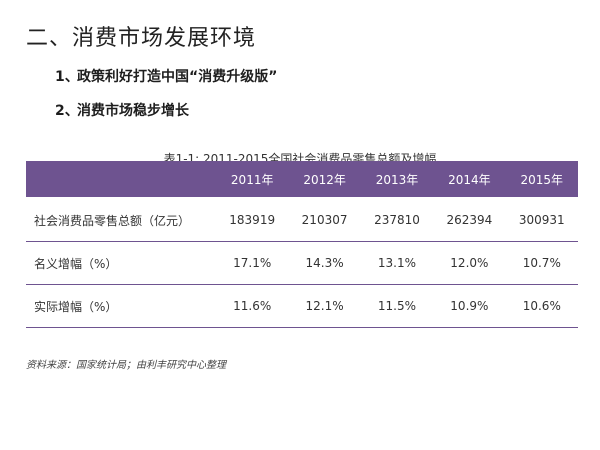  What do you see at coordinates (121, 263) in the screenshot?
I see `row-label: 名义增幅（%）` at bounding box center [121, 263].